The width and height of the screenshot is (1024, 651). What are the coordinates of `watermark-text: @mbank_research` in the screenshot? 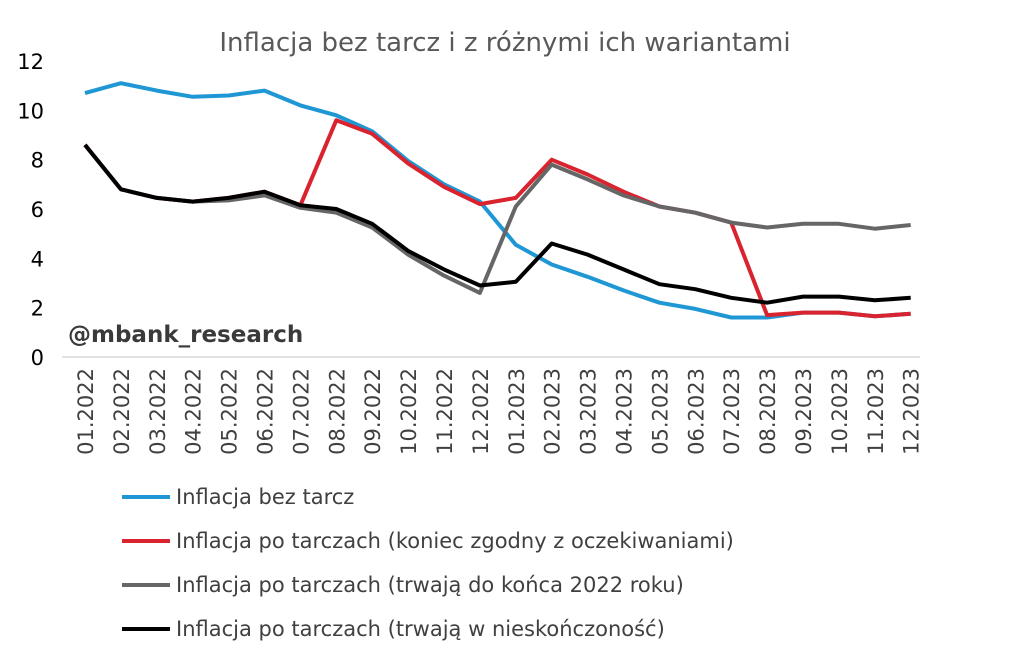 It's located at (186, 335).